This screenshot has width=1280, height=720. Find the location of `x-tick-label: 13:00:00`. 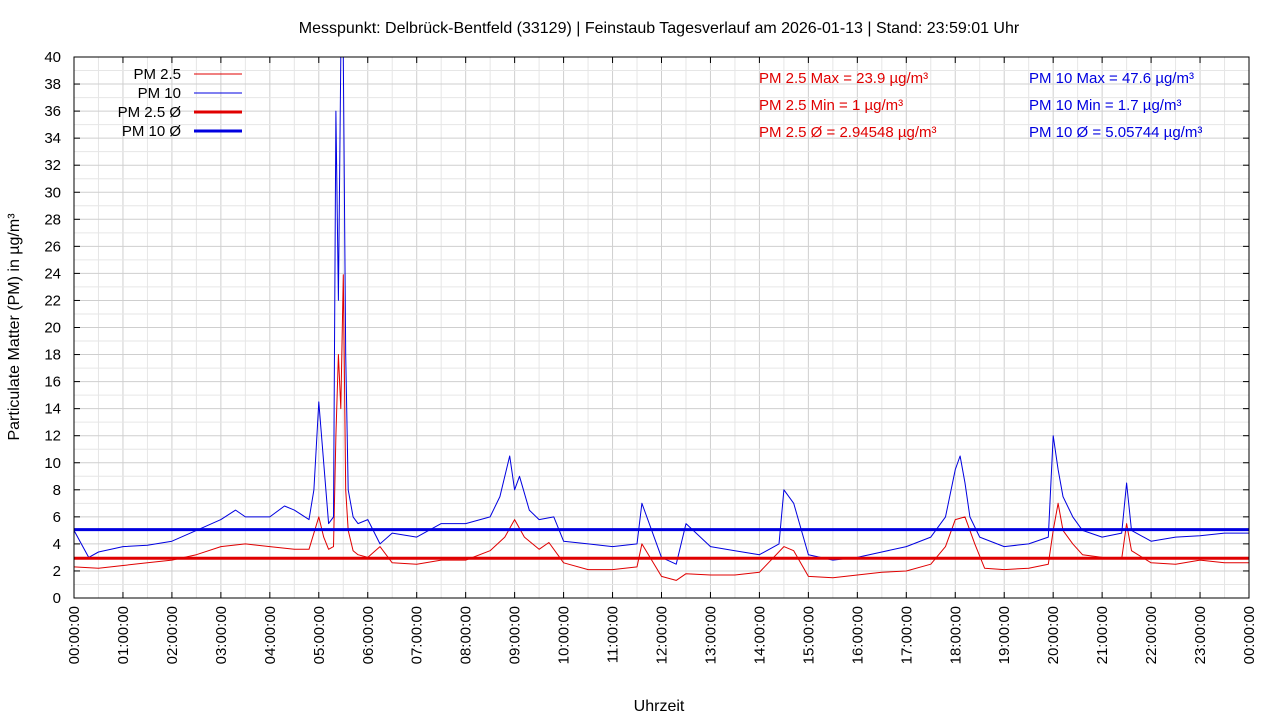

x-tick-label: 13:00:00 is located at coordinates (710, 635).